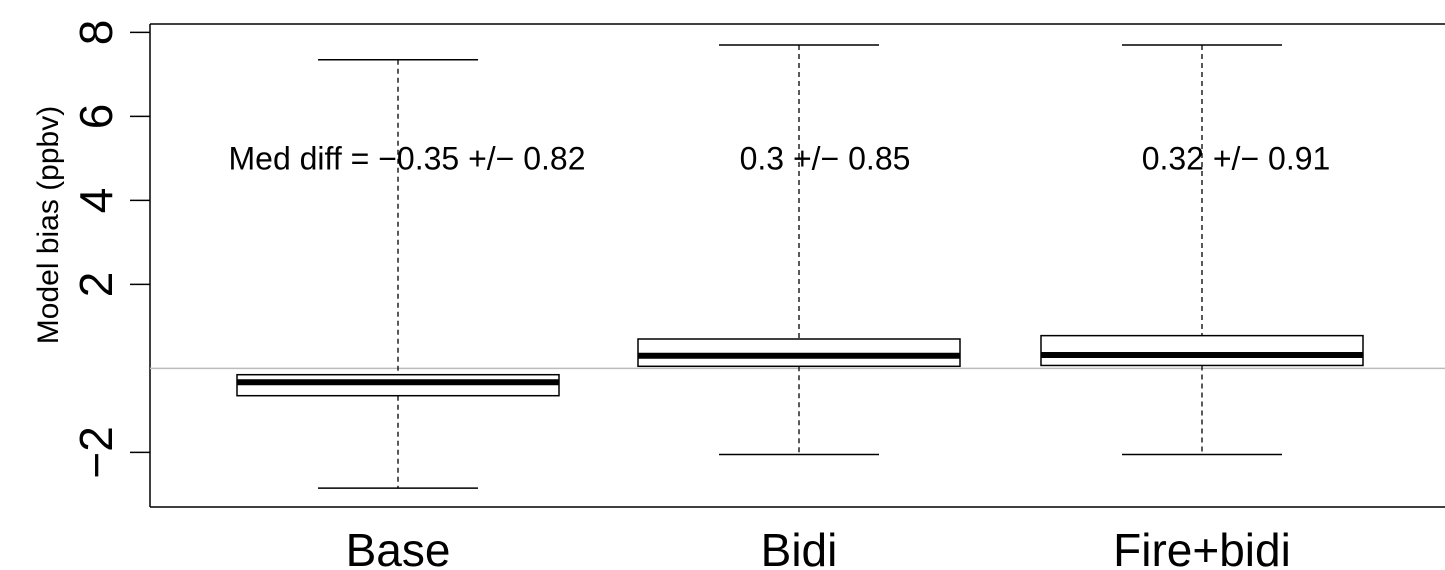 Image resolution: width=1445 pixels, height=570 pixels. Describe the element at coordinates (48, 225) in the screenshot. I see `y-axis-label: Model bias (ppbv)` at that location.